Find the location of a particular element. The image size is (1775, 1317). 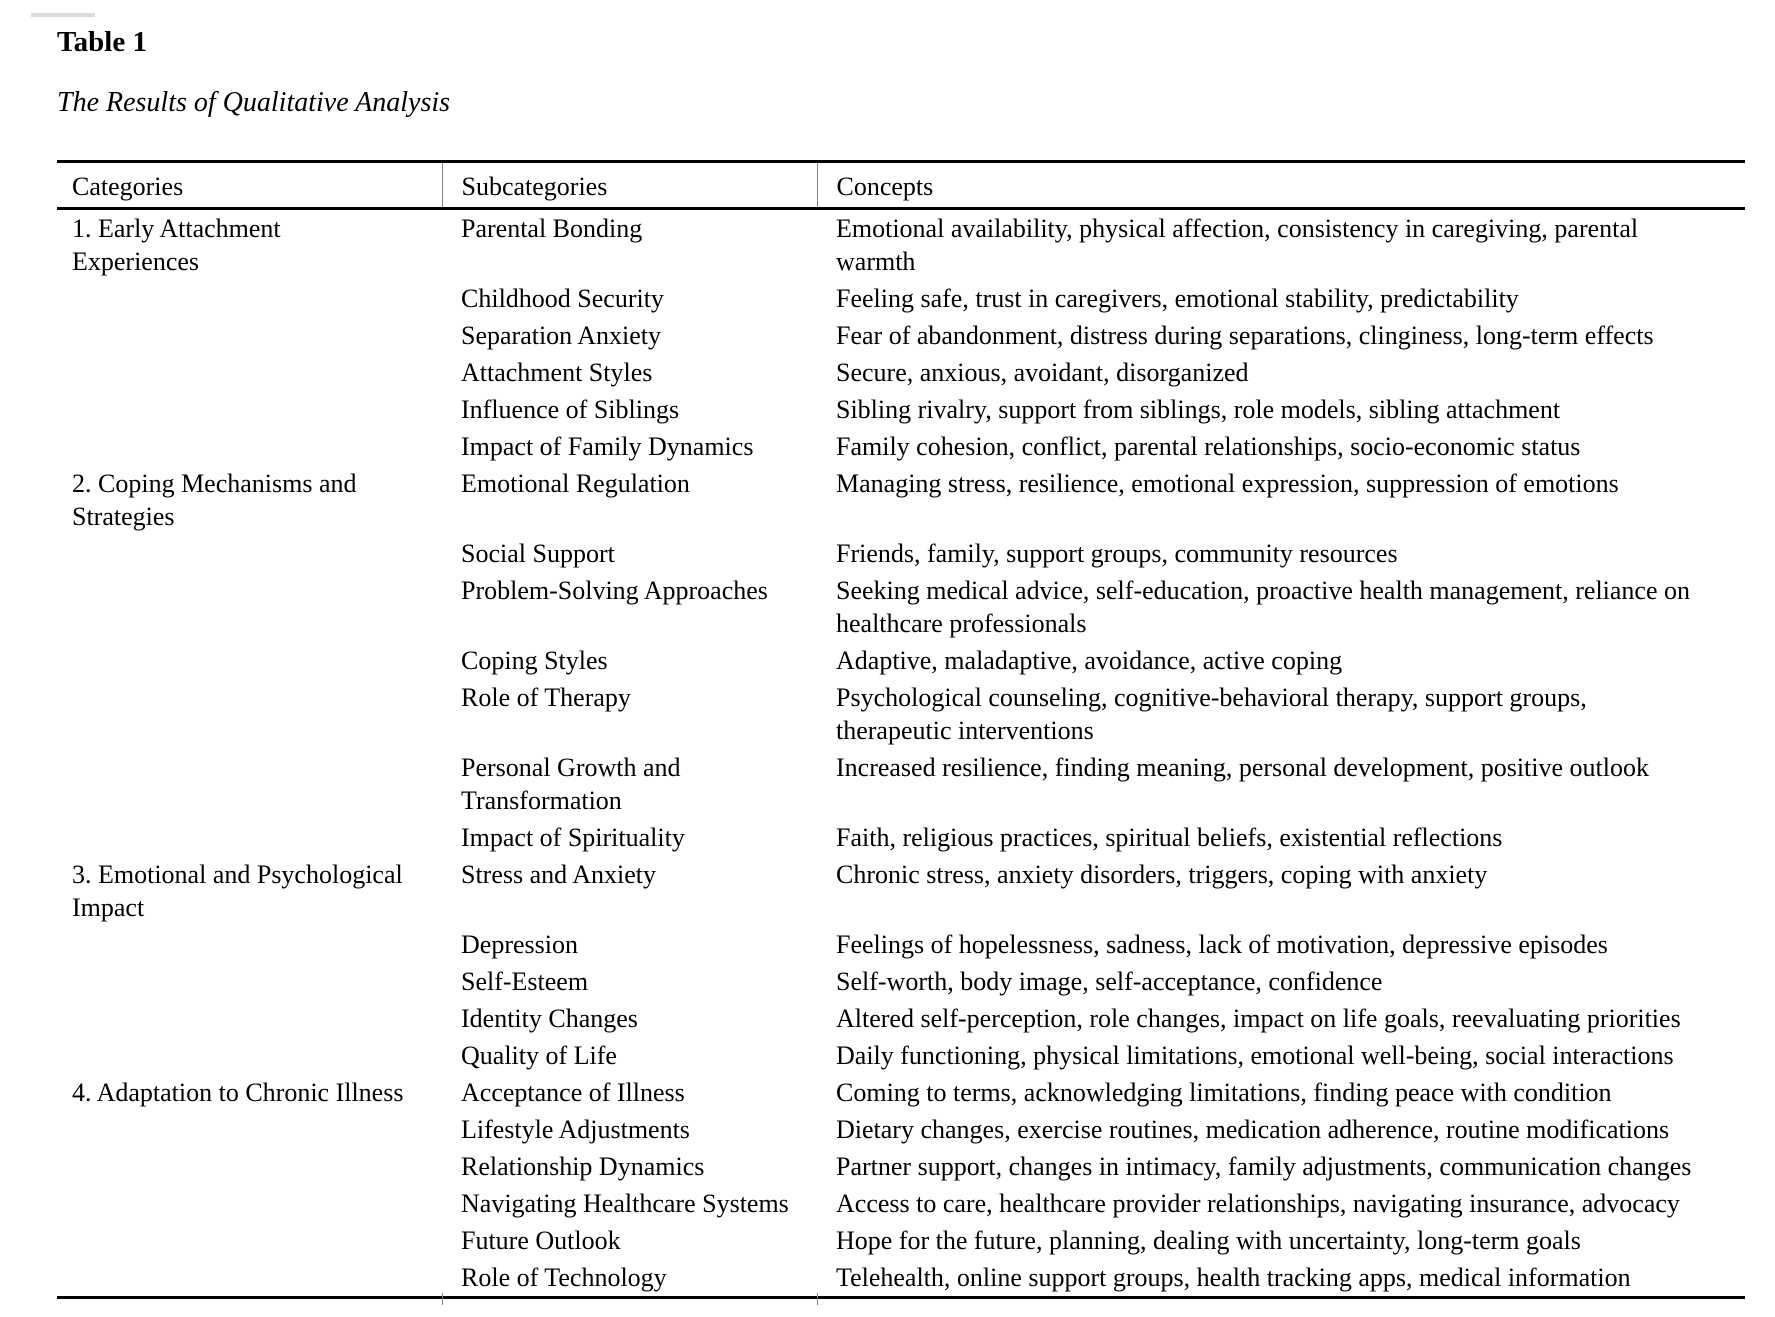

header-row: Categories Subcategories Concepts is located at coordinates (901, 185).